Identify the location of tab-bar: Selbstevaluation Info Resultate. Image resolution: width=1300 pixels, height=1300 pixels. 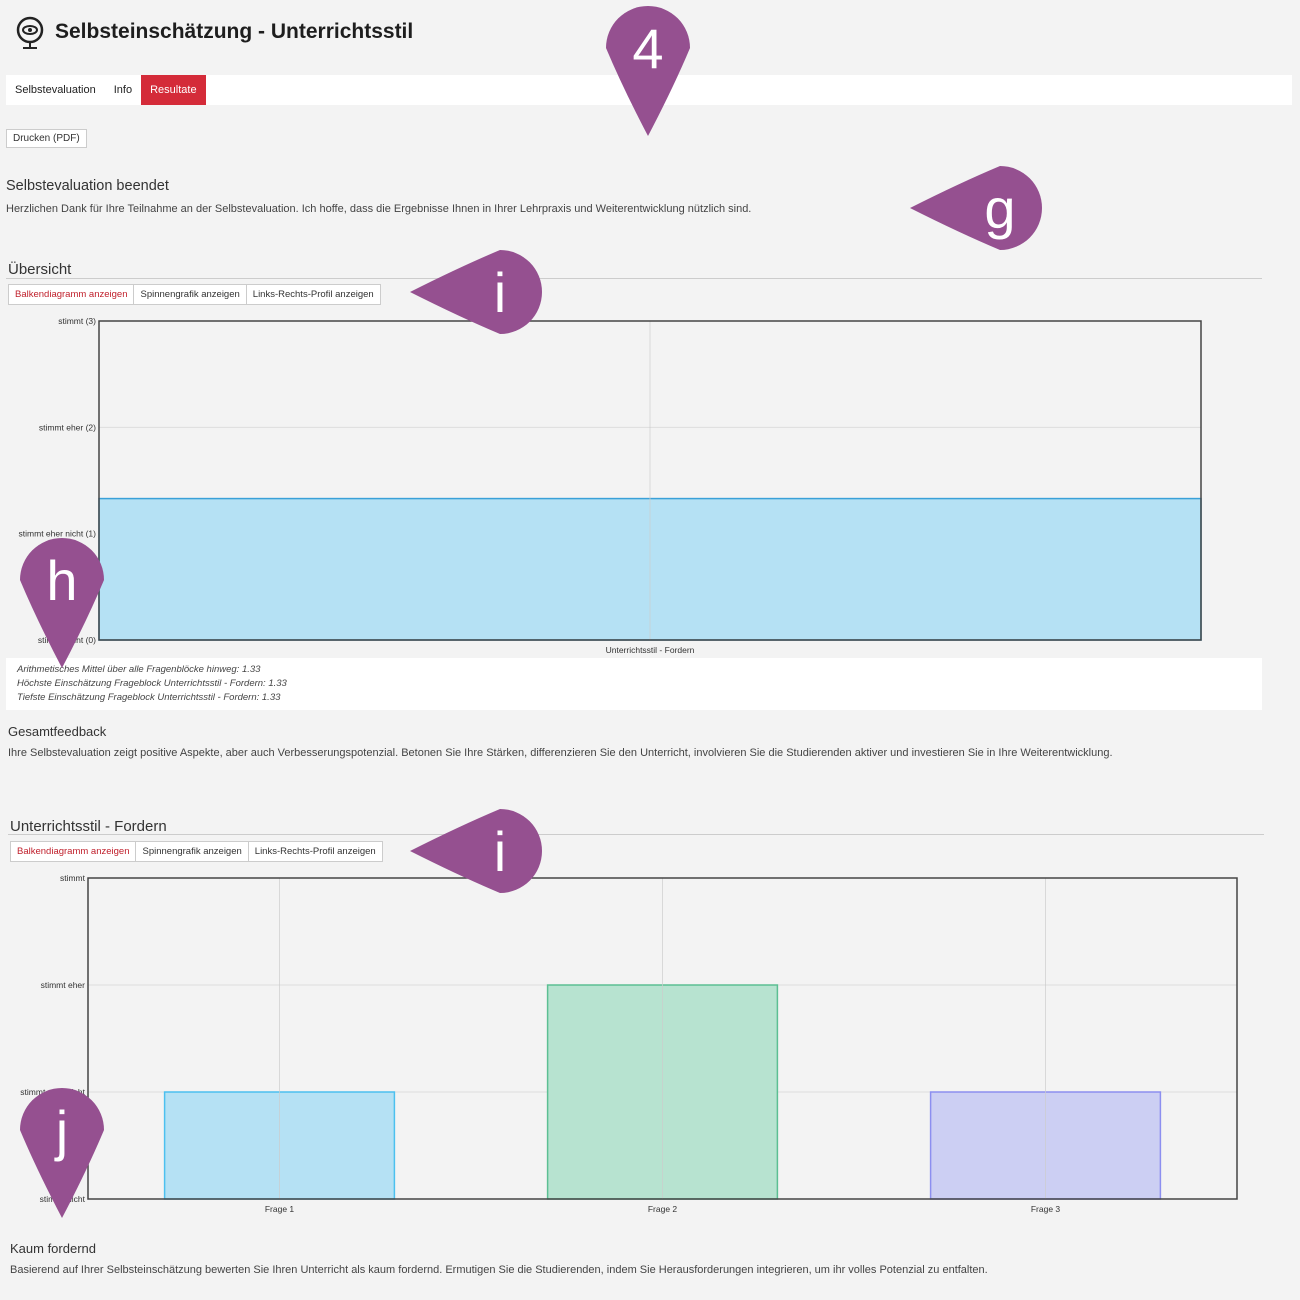
(649, 90).